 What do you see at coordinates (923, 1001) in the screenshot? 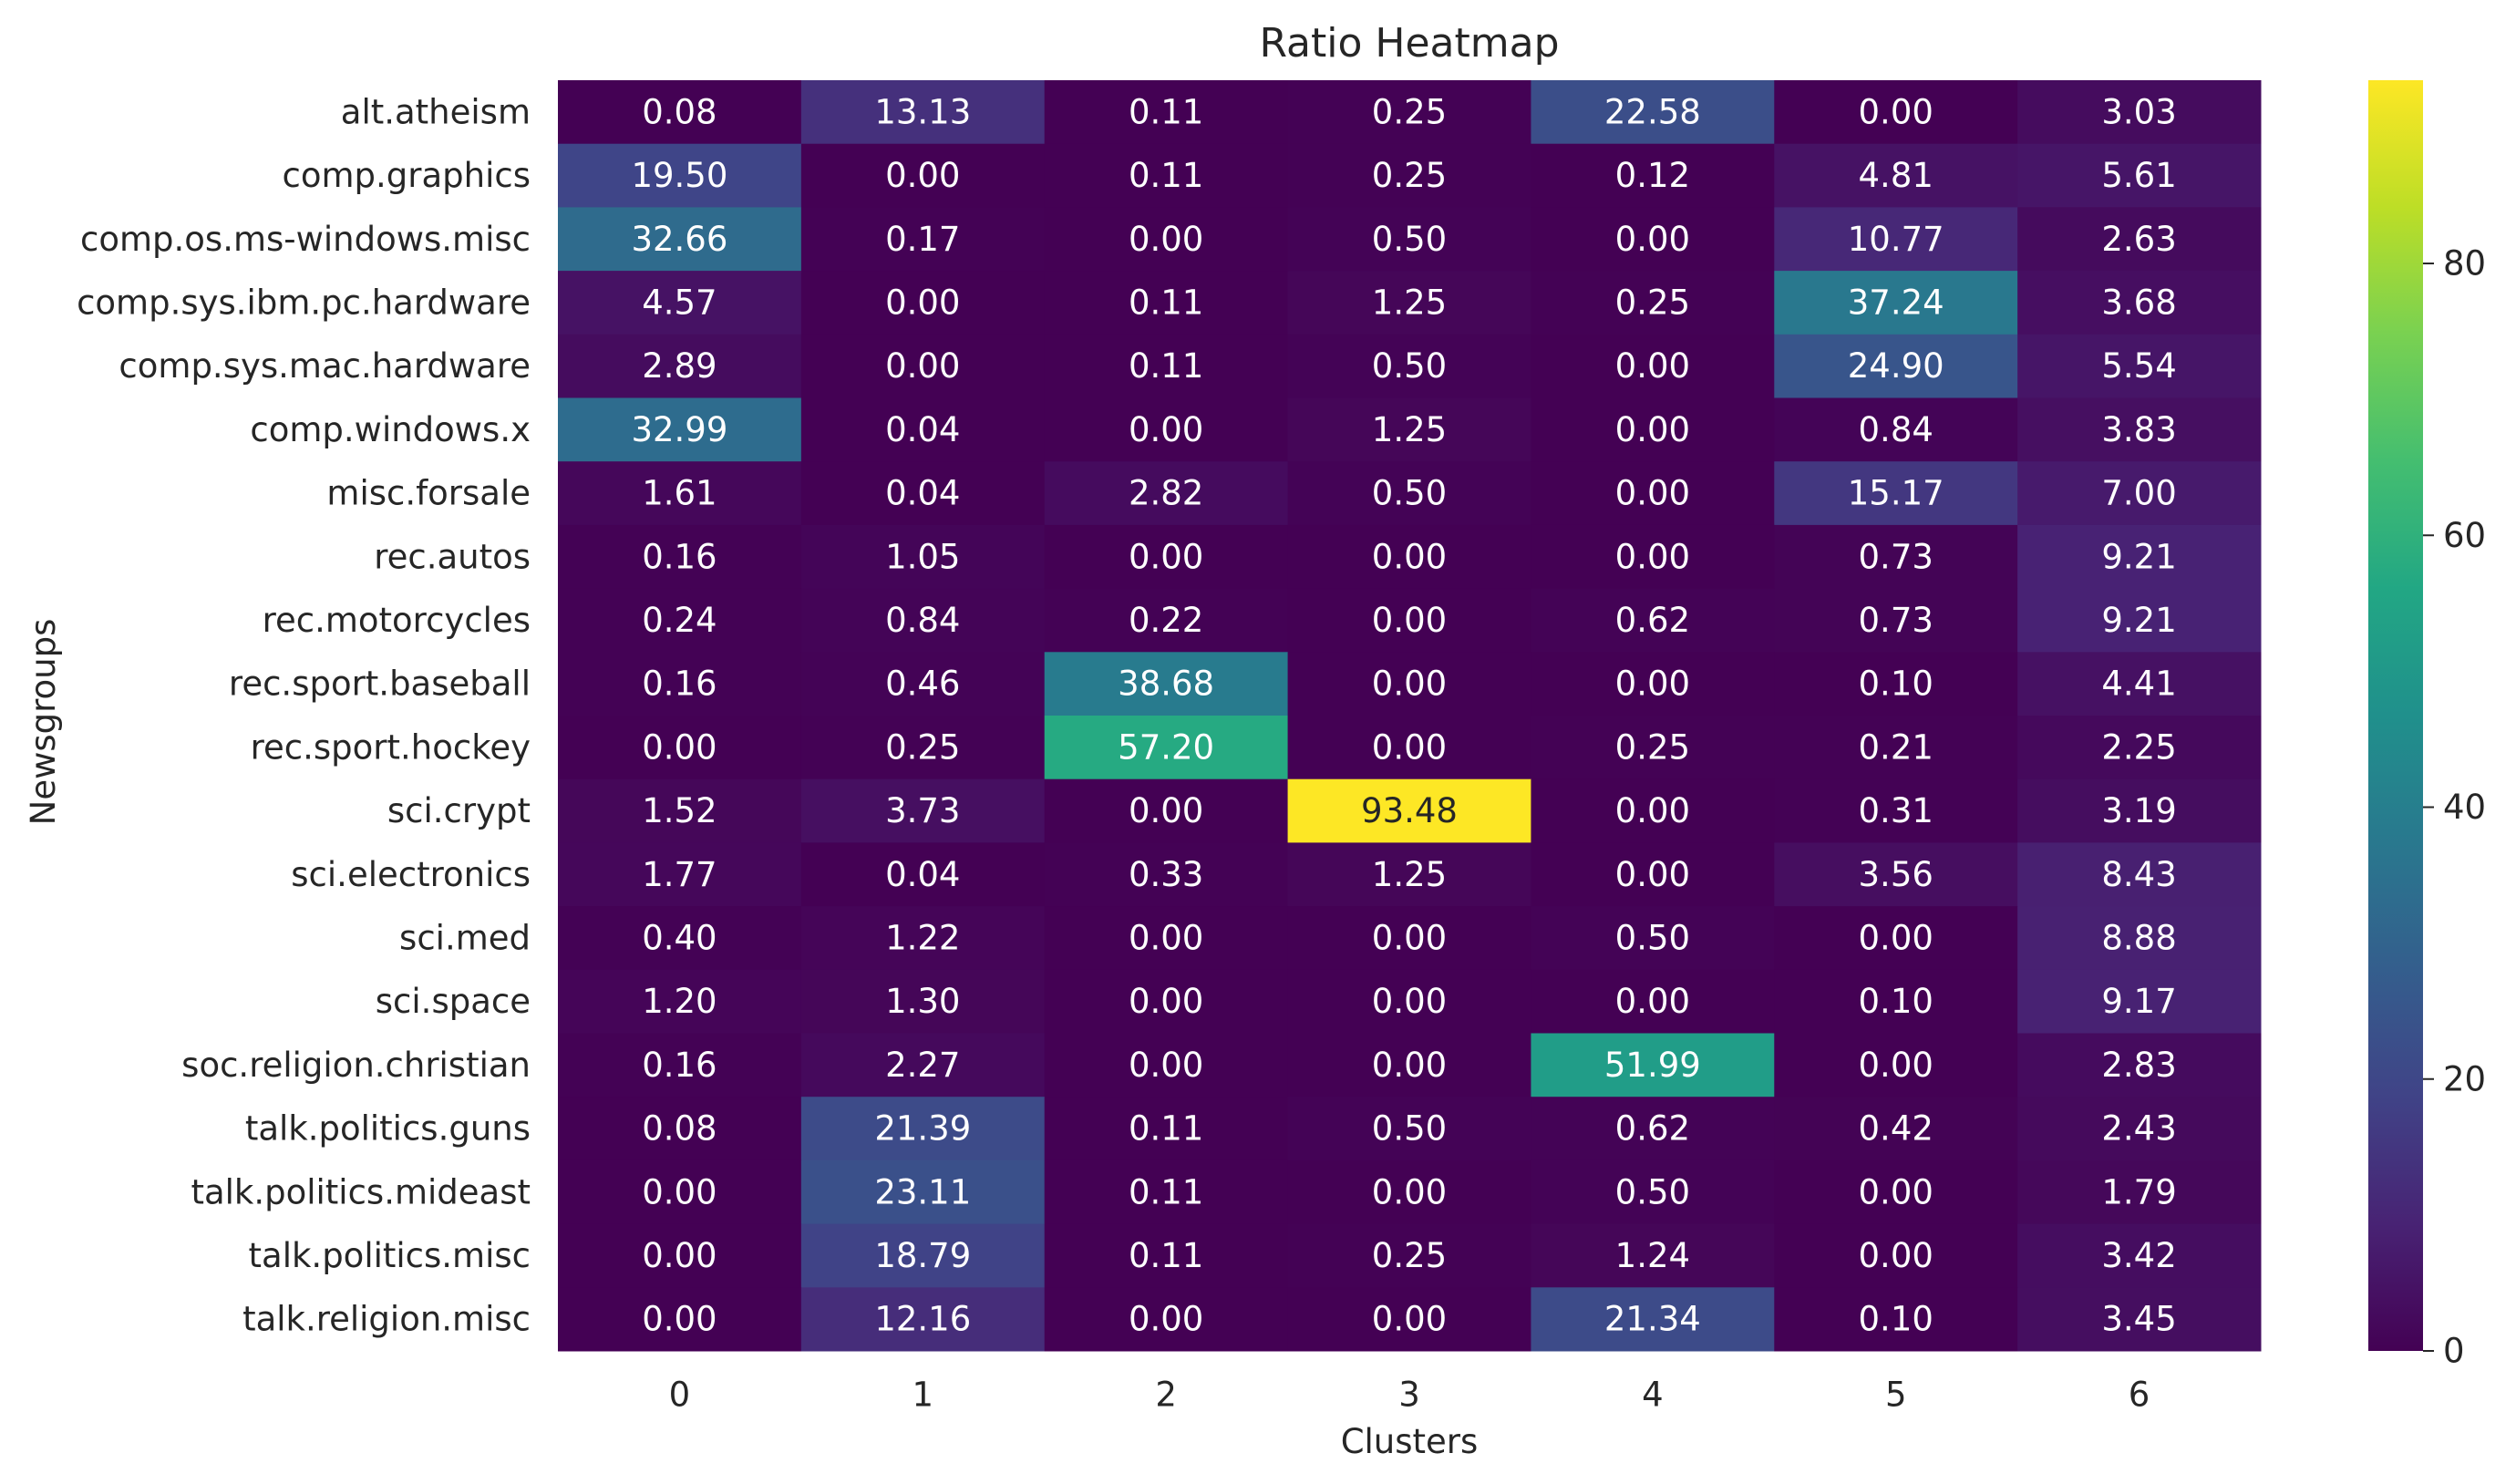
I see `cell-value-label: 1.30` at bounding box center [923, 1001].